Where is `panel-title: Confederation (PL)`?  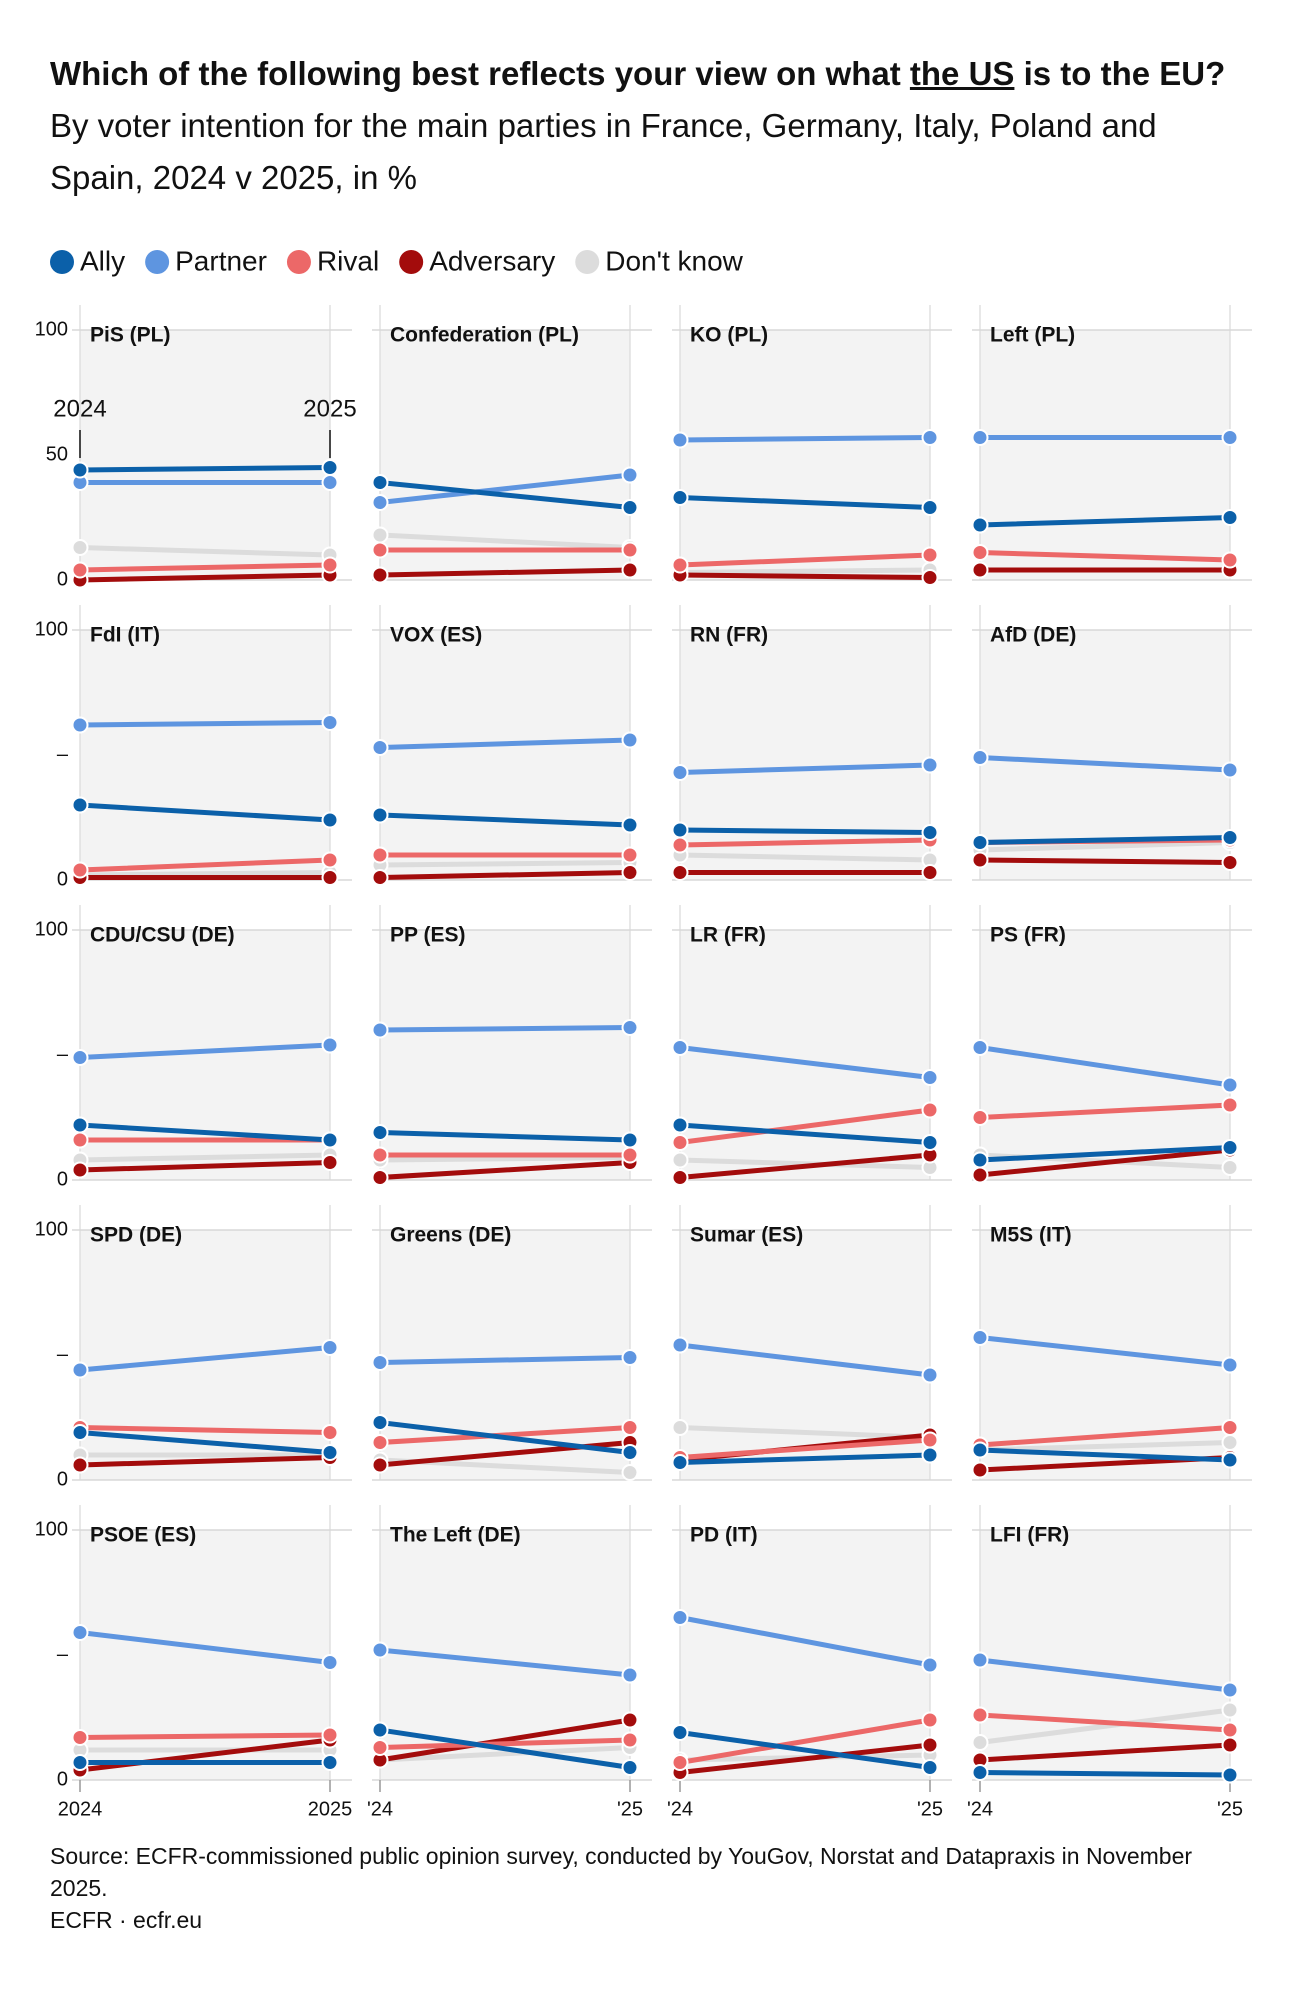
panel-title: Confederation (PL) is located at coordinates (484, 335).